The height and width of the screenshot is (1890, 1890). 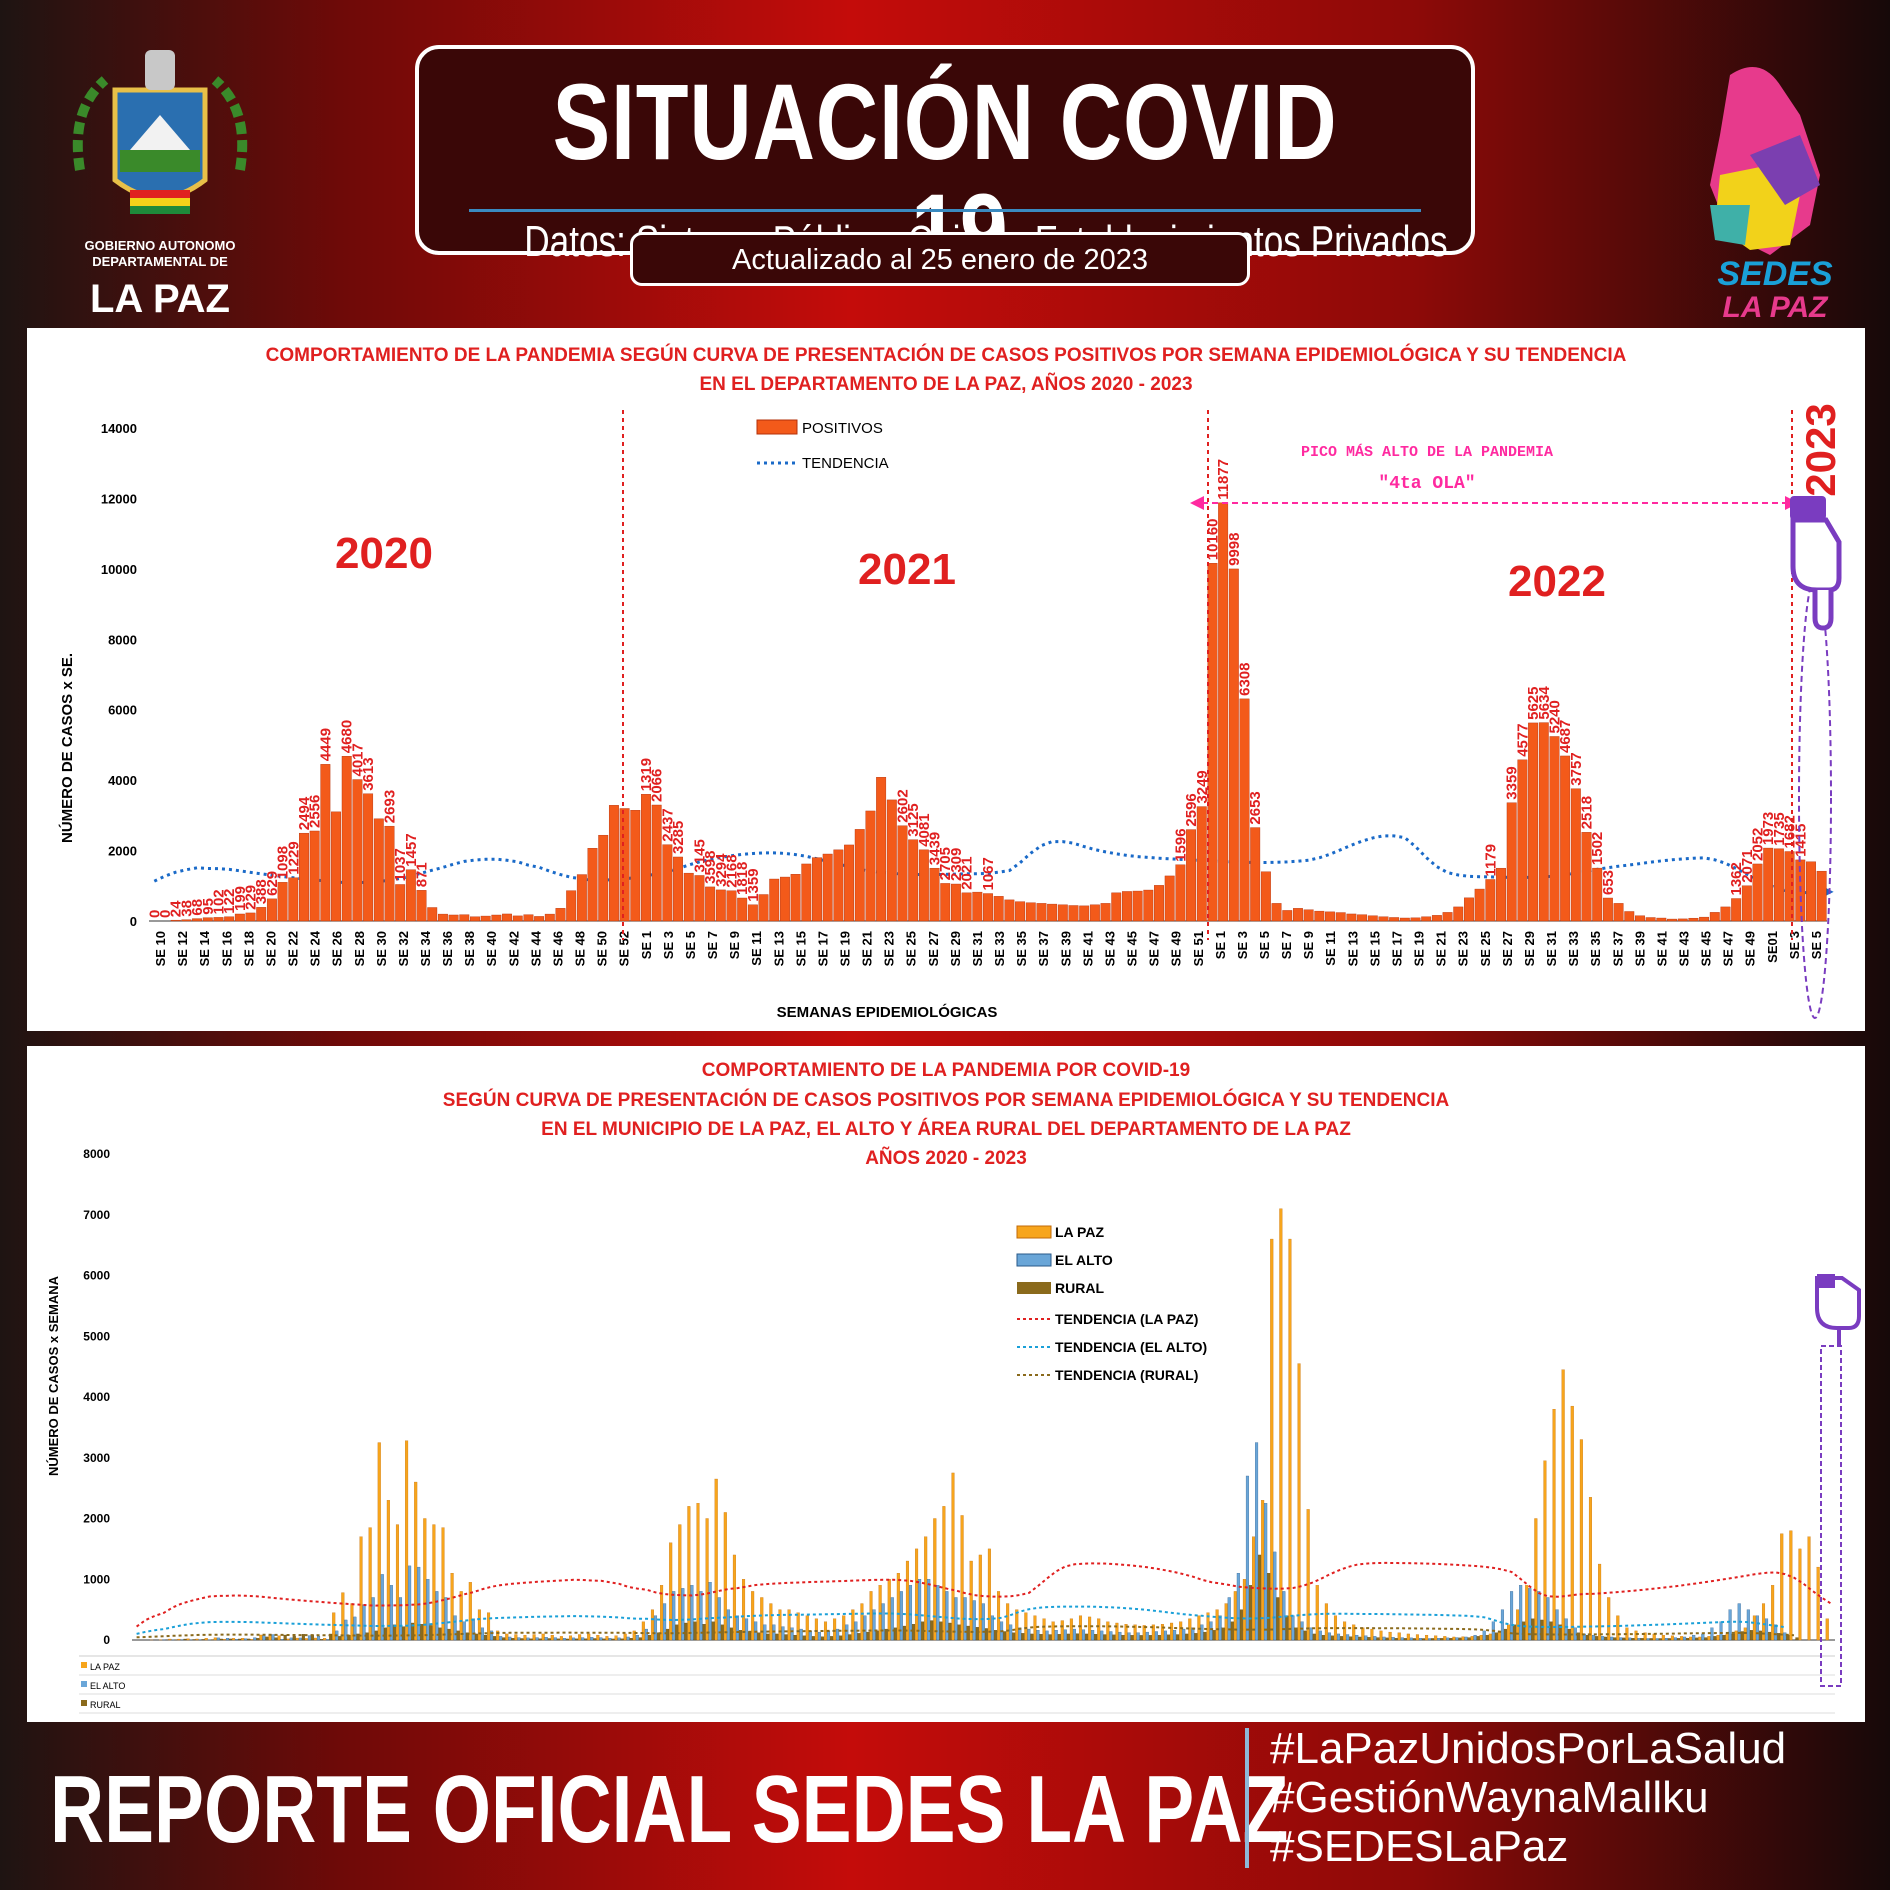 I want to click on data-label-40: 2021, so click(x=967, y=872).